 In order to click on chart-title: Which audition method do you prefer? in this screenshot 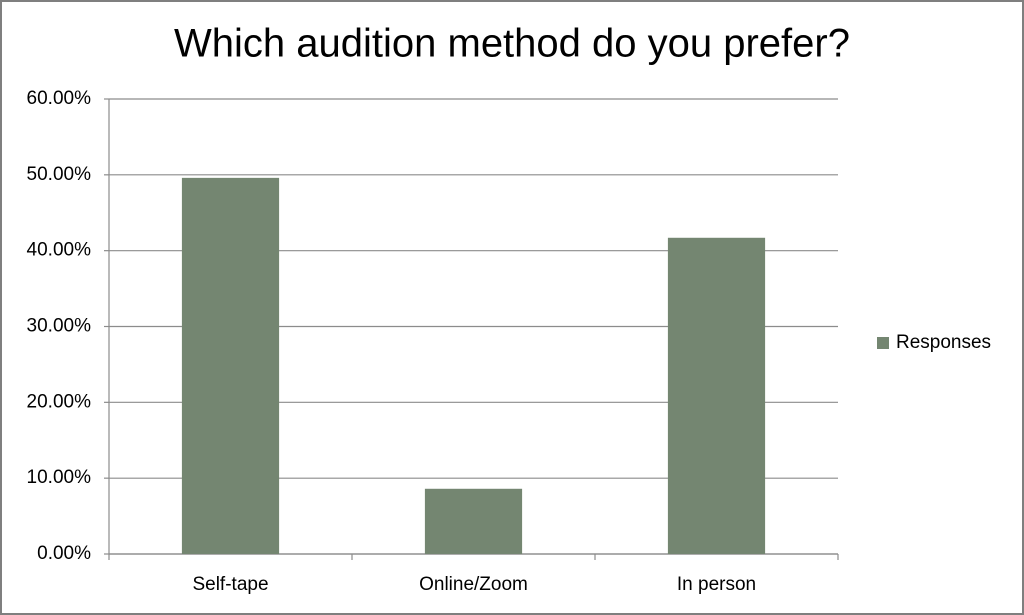, I will do `click(512, 44)`.